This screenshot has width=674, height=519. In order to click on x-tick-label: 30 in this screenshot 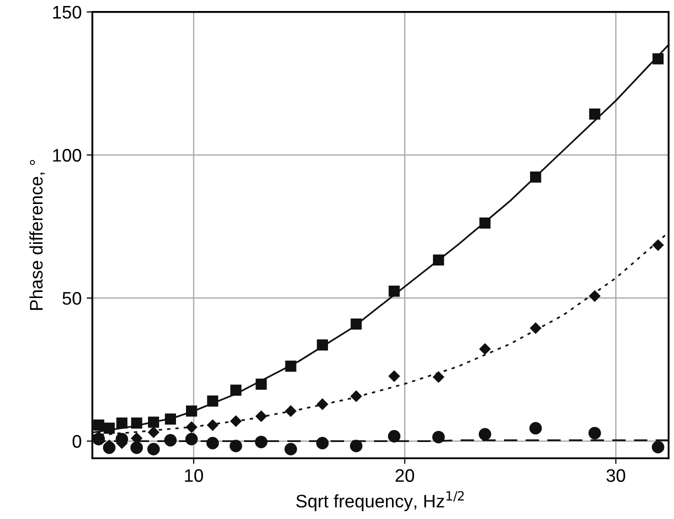, I will do `click(616, 475)`.